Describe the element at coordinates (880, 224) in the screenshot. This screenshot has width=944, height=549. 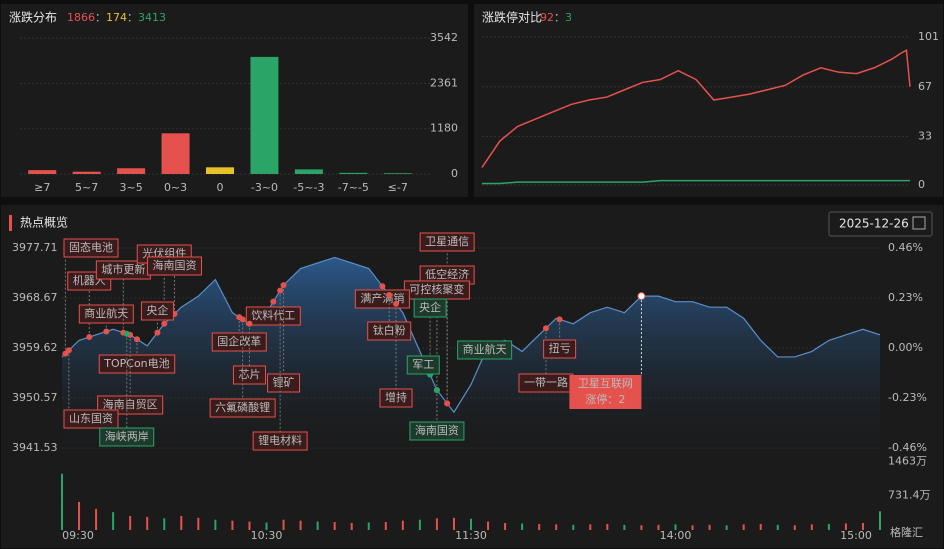
I see `date-picker` at that location.